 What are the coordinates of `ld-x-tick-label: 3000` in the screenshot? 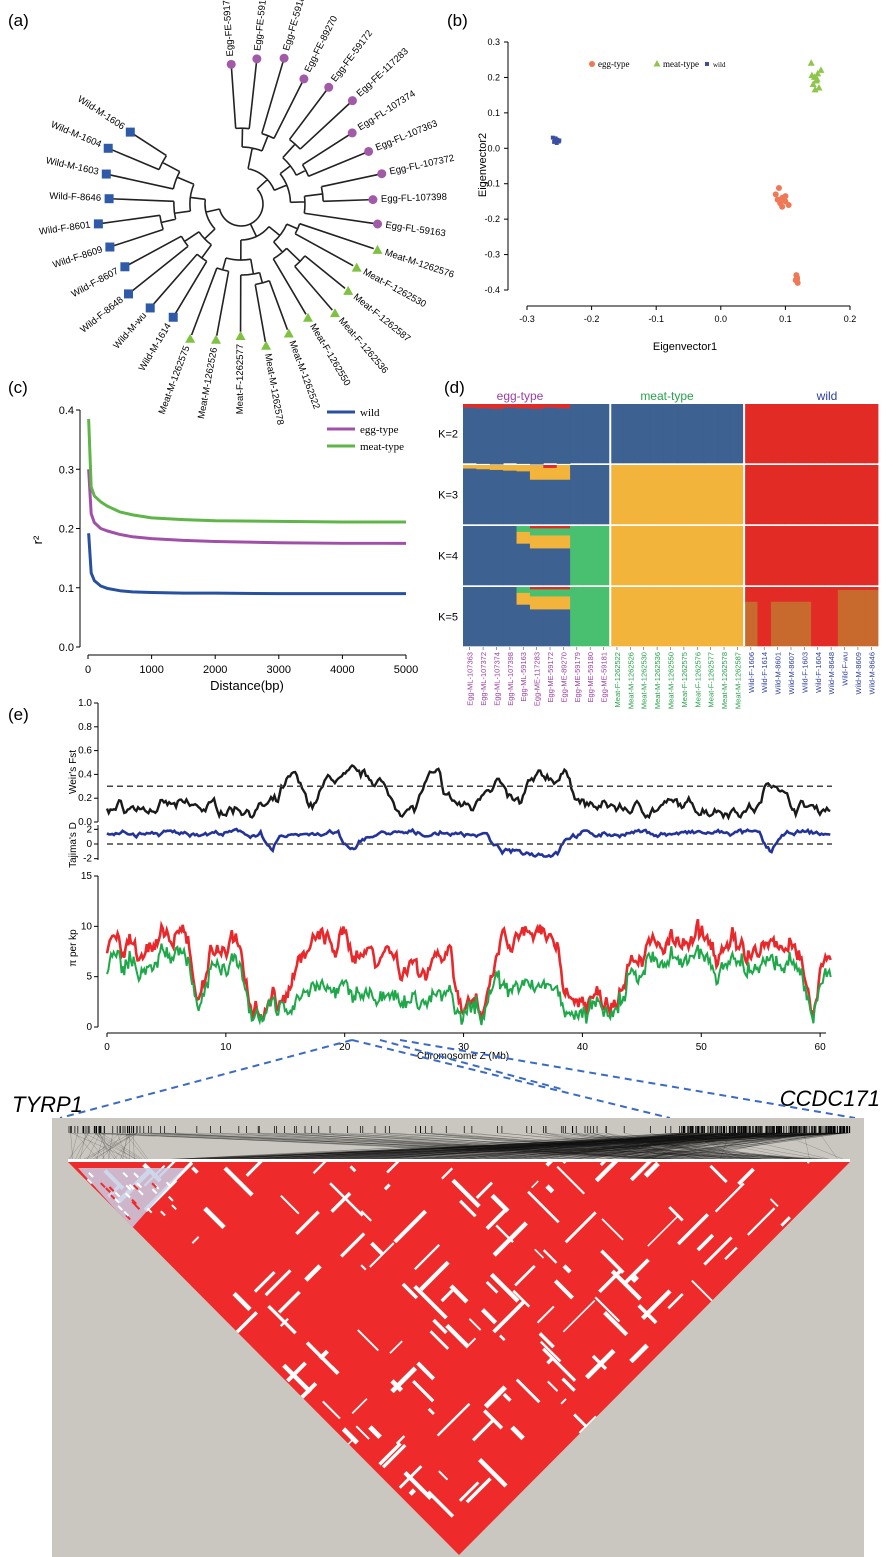 It's located at (279, 670).